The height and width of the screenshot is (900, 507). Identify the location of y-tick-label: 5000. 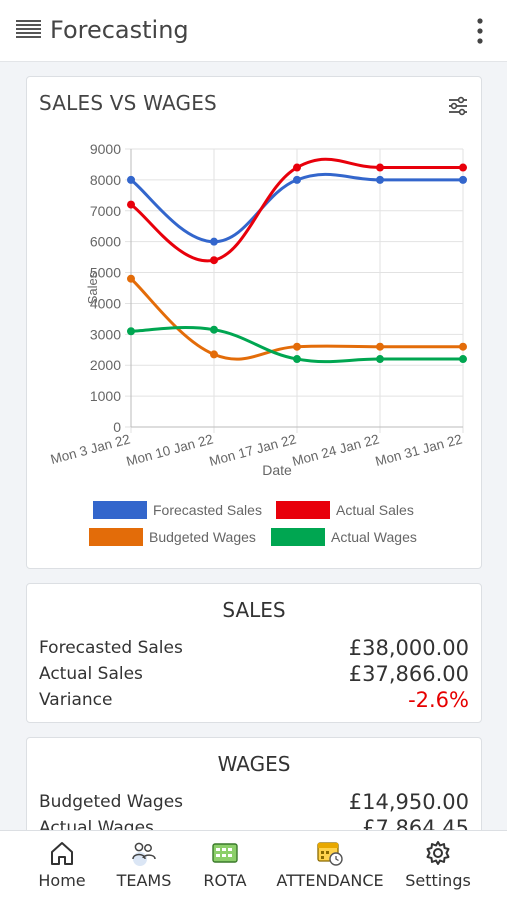
(105, 273).